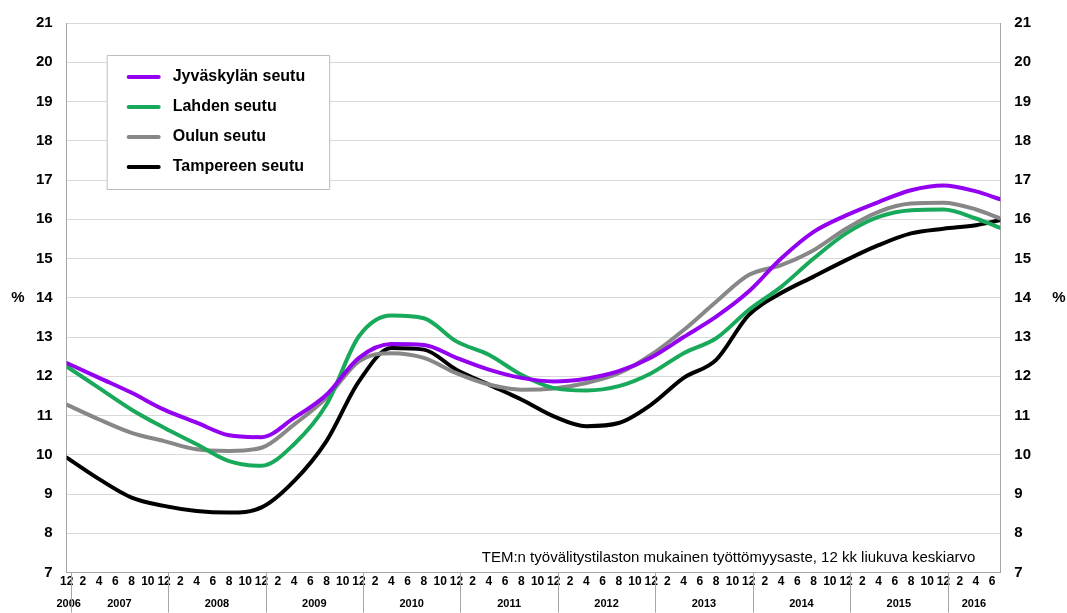  What do you see at coordinates (606, 603) in the screenshot?
I see `text: 2012` at bounding box center [606, 603].